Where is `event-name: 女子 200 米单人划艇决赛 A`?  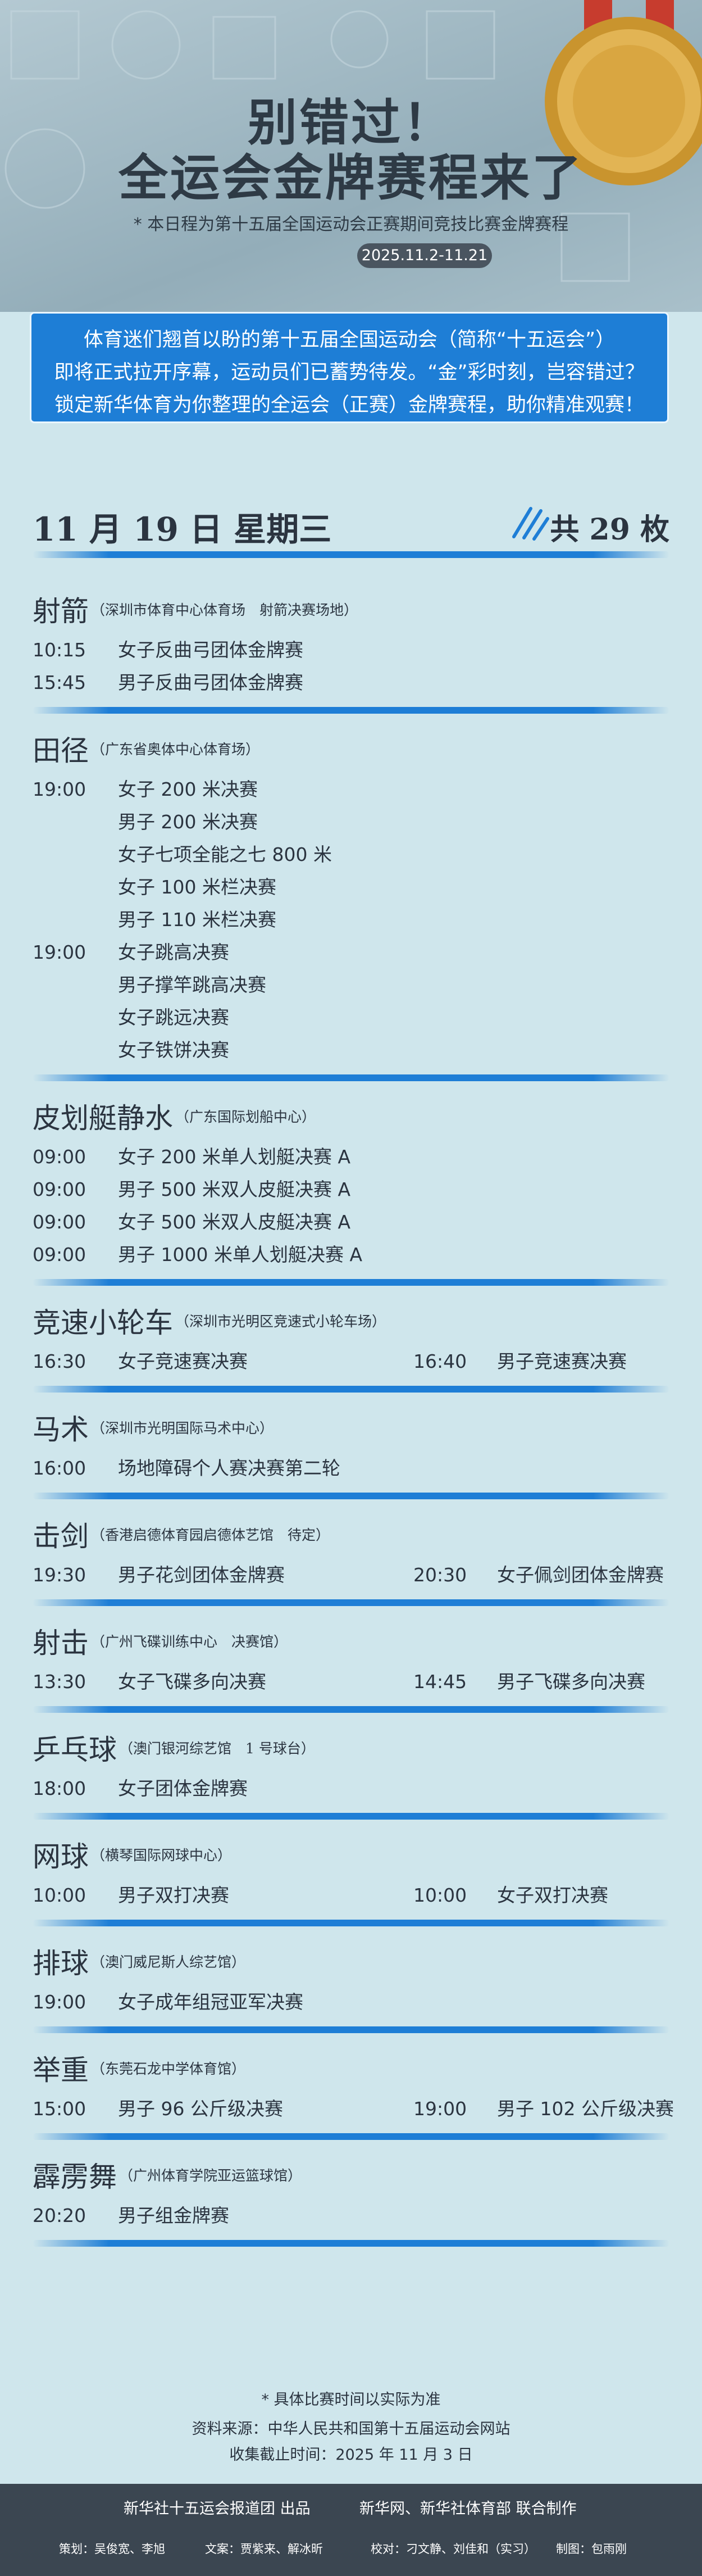
event-name: 女子 200 米单人划艇决赛 A is located at coordinates (234, 1157).